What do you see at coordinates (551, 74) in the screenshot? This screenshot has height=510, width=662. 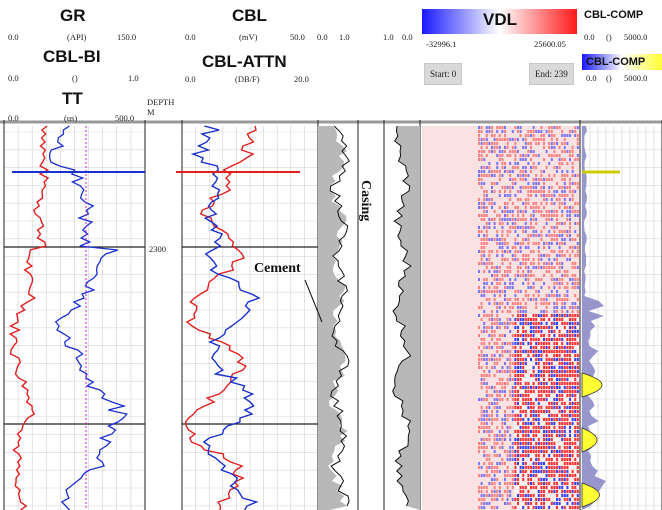 I see `vdl-end-button: End: 239` at bounding box center [551, 74].